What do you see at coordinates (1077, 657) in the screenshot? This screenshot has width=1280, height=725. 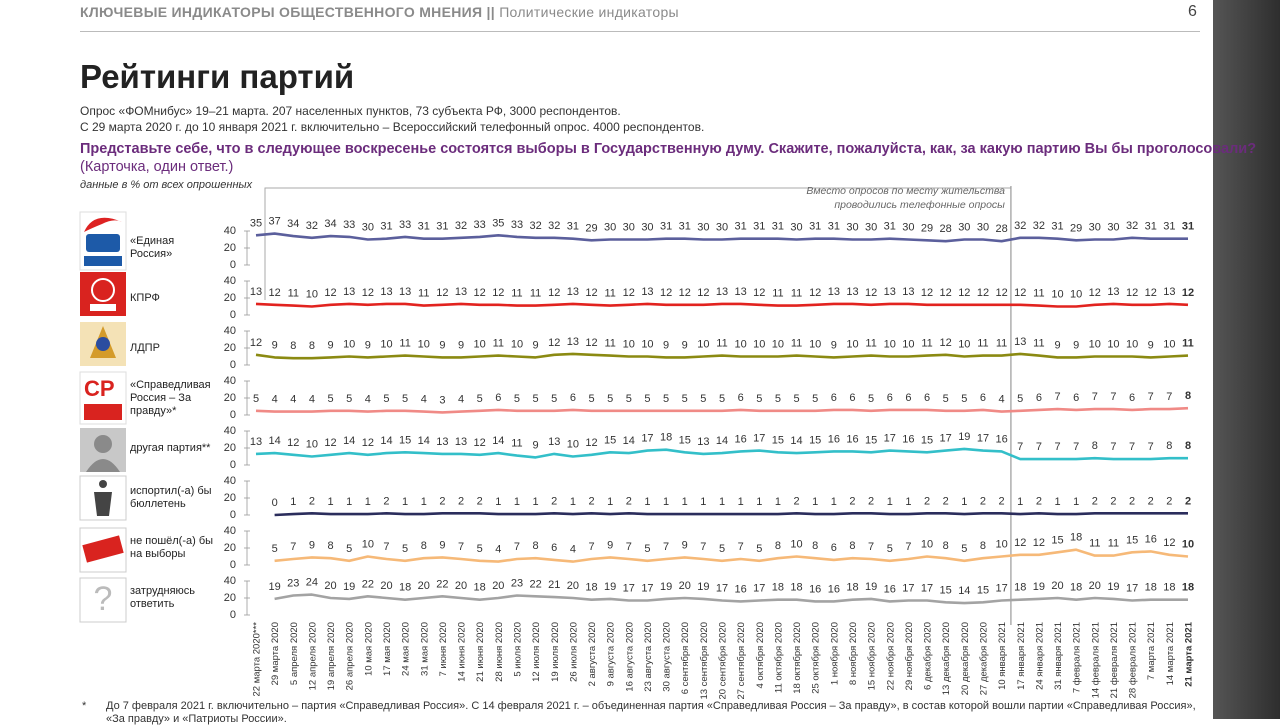 I see `x-tick-label: 7 февраля 2021` at bounding box center [1077, 657].